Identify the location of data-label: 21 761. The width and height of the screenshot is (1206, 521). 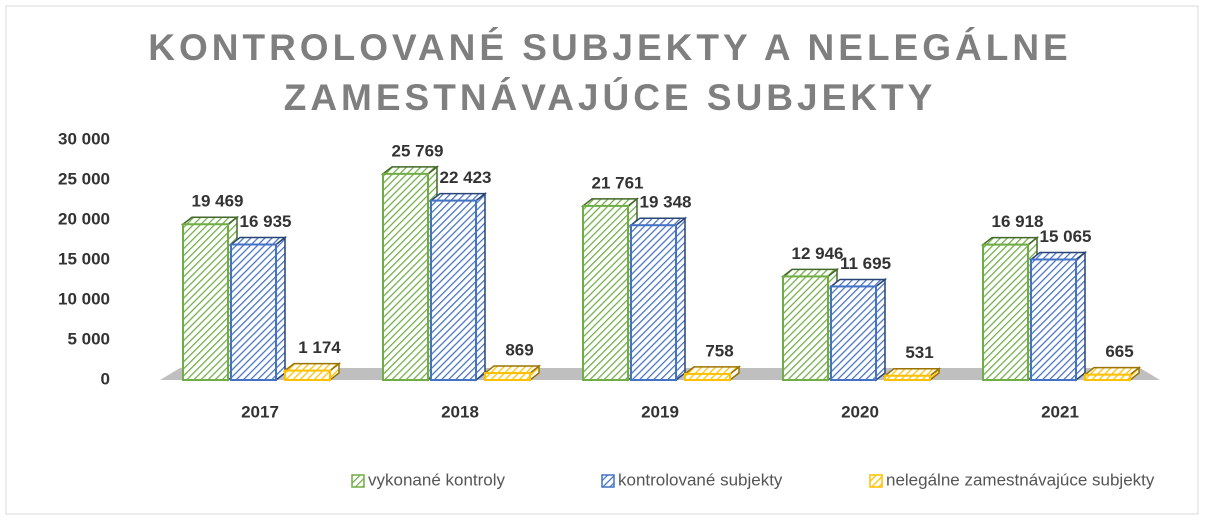
(618, 182).